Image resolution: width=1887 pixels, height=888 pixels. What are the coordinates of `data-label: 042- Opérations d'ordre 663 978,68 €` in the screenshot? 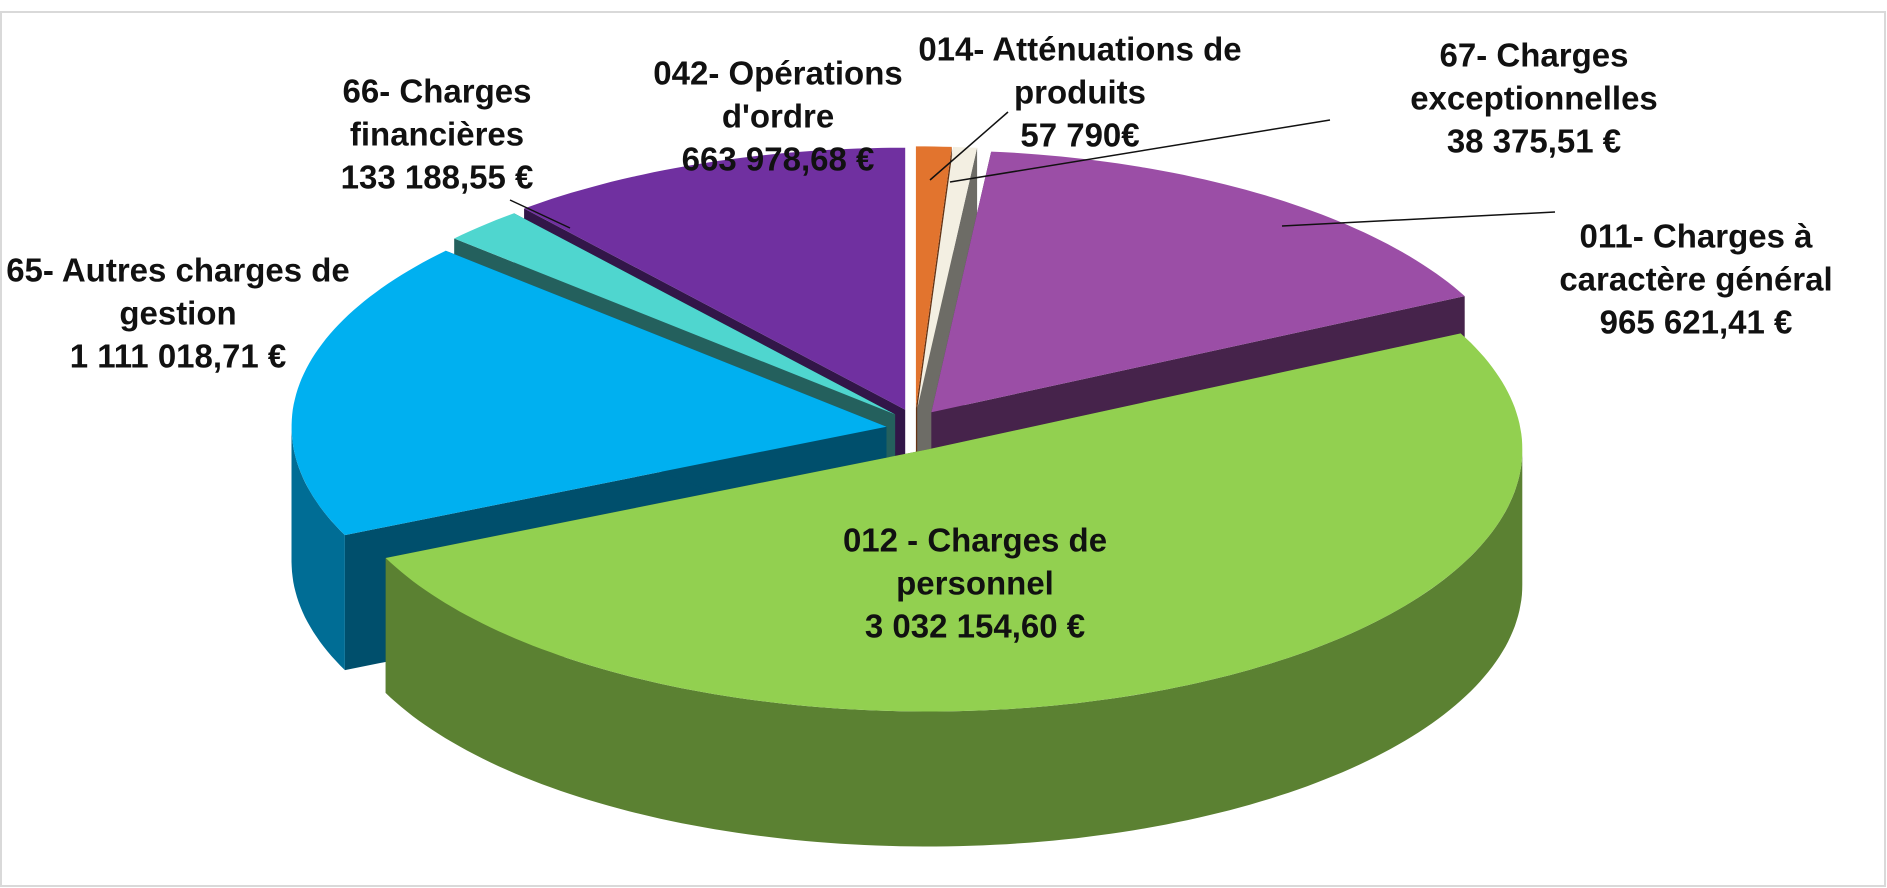 It's located at (778, 116).